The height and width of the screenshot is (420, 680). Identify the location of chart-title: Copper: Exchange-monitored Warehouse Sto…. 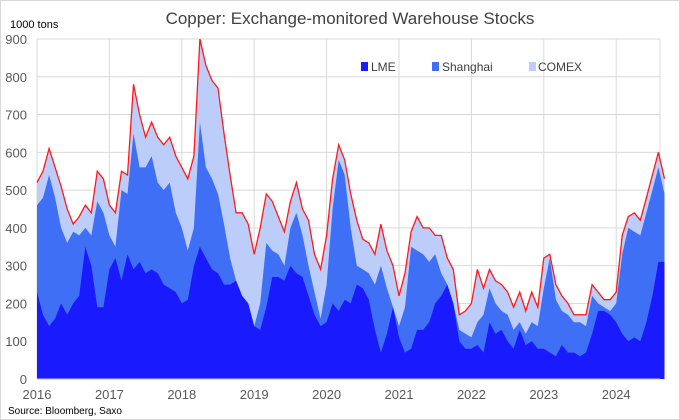
(350, 18).